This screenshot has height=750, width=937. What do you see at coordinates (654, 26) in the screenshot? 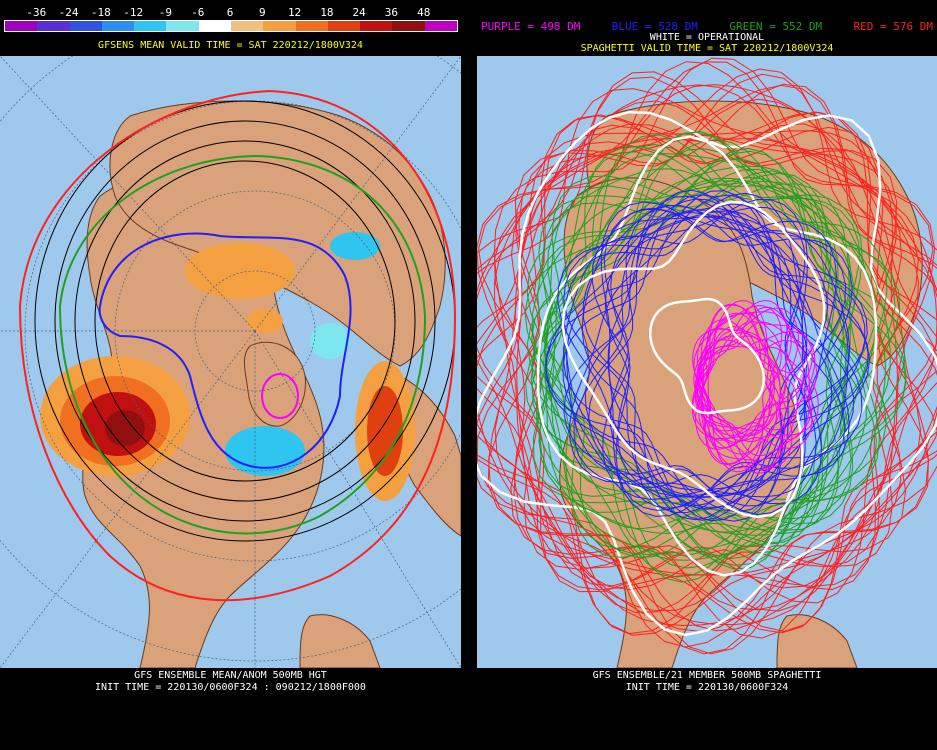
I see `legend-blue: BLUE = 528 DM` at bounding box center [654, 26].